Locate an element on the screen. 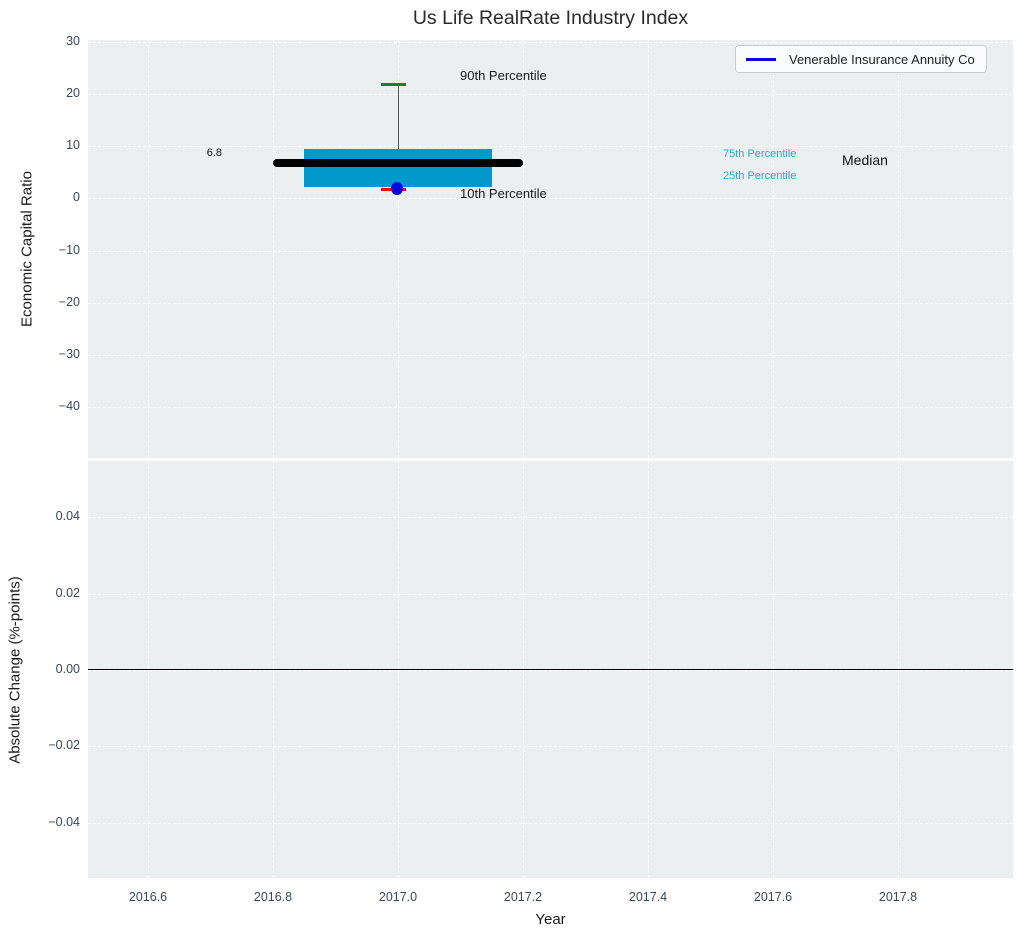 The image size is (1025, 940). y-tick-label: 0.00 is located at coordinates (67, 669).